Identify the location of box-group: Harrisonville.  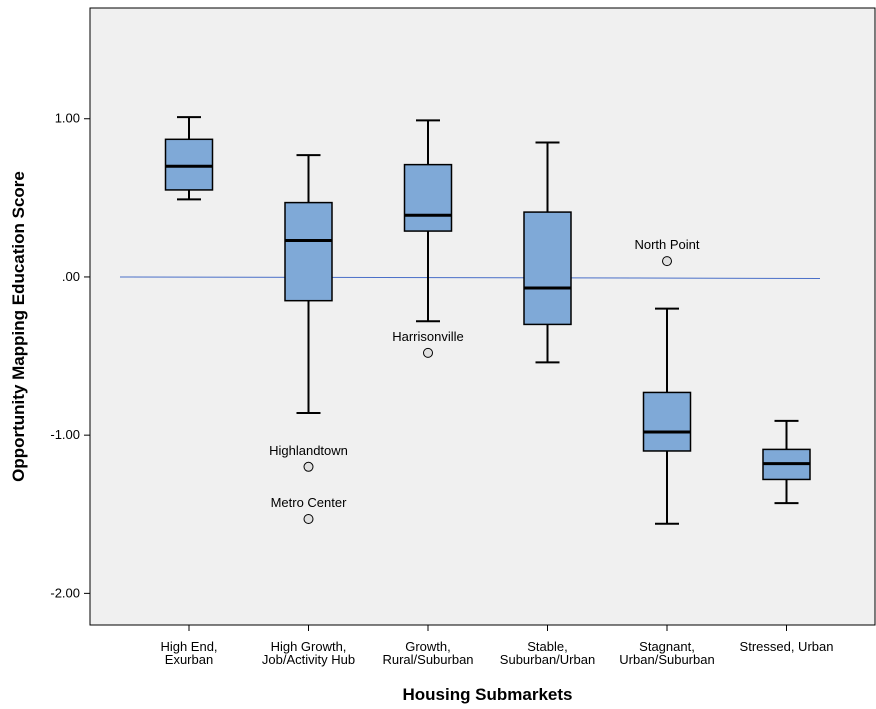
(428, 238).